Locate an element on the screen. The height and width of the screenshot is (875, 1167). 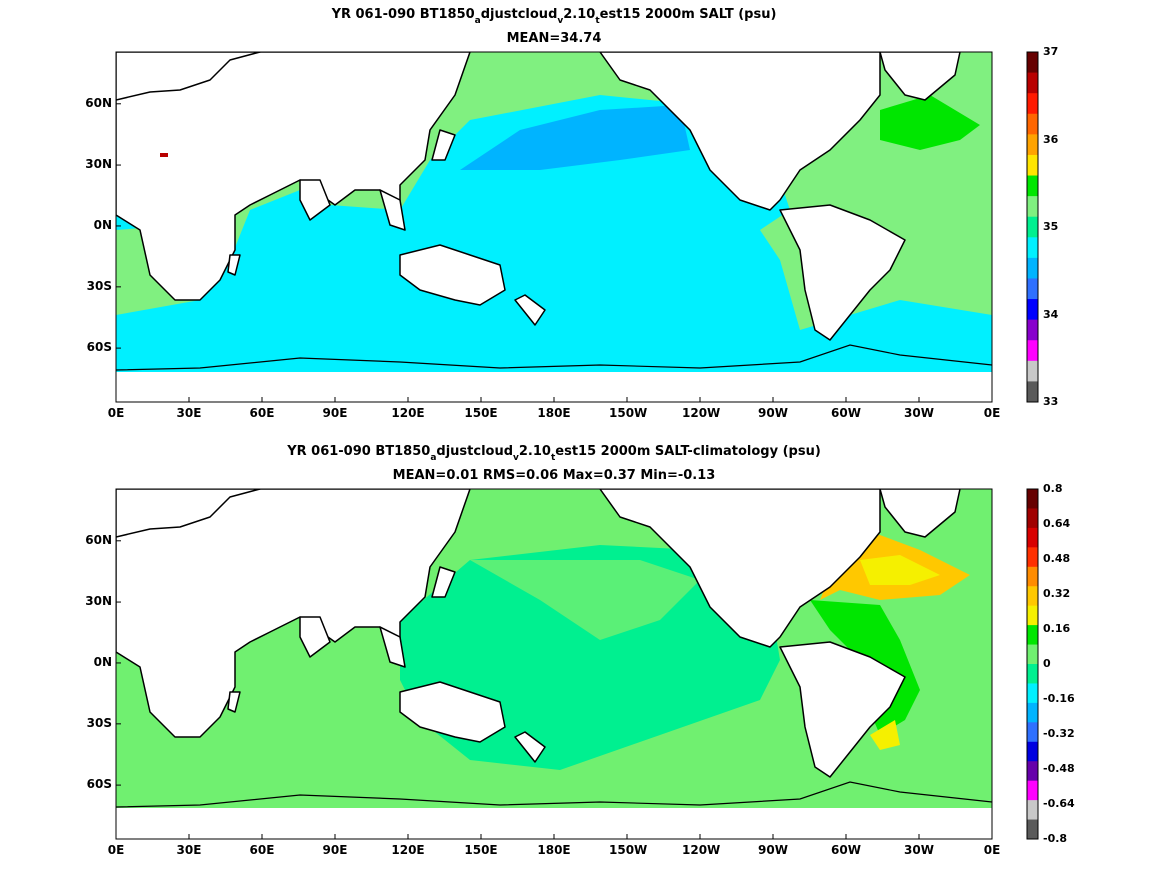
panel2-x-tick-label: 120W is located at coordinates (701, 850).